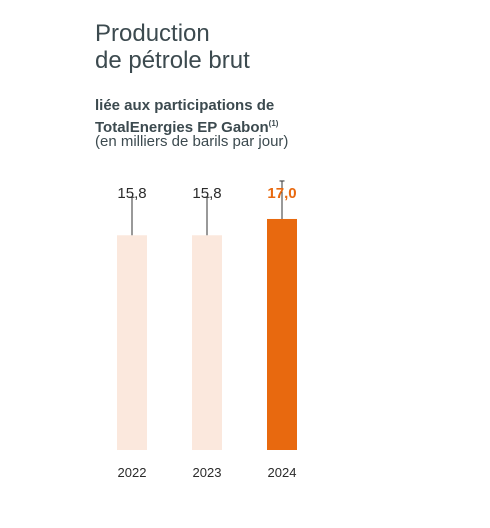 Image resolution: width=490 pixels, height=528 pixels. I want to click on x-tick-label: 2023, so click(207, 472).